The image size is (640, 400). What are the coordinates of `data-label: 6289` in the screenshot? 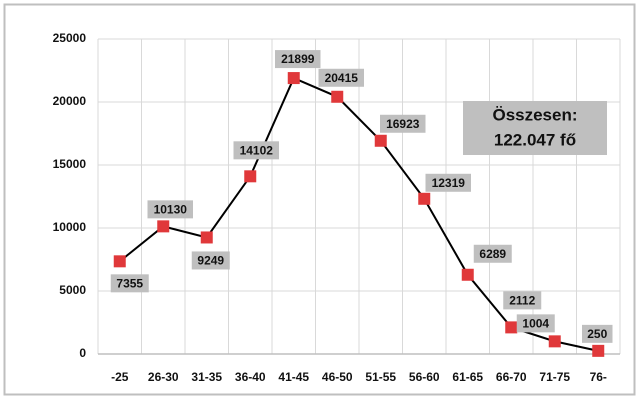 It's located at (492, 254).